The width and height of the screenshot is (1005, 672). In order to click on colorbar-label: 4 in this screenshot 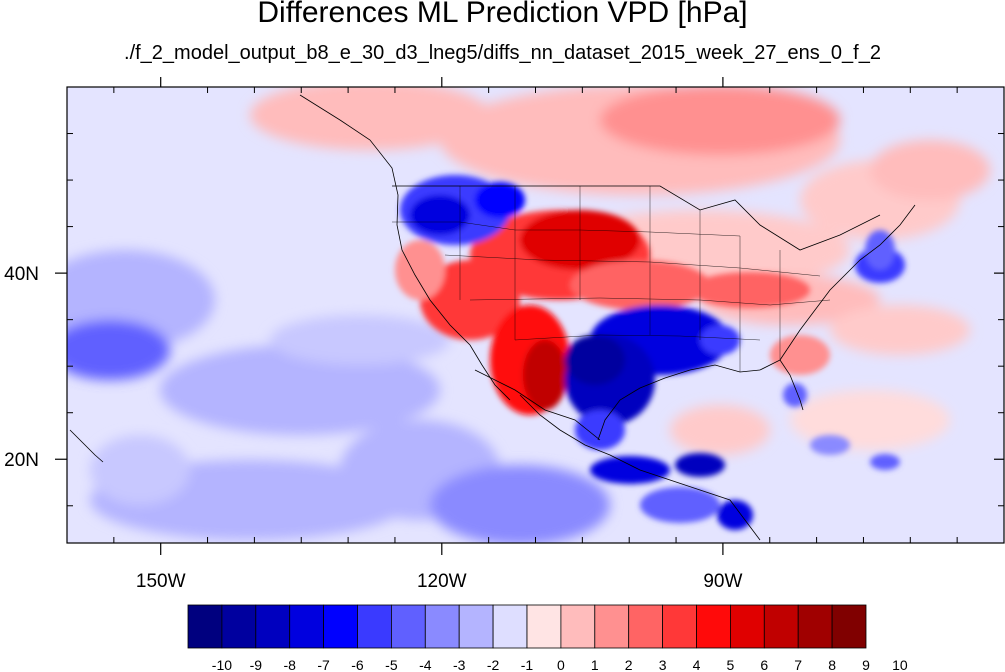, I will do `click(697, 664)`.